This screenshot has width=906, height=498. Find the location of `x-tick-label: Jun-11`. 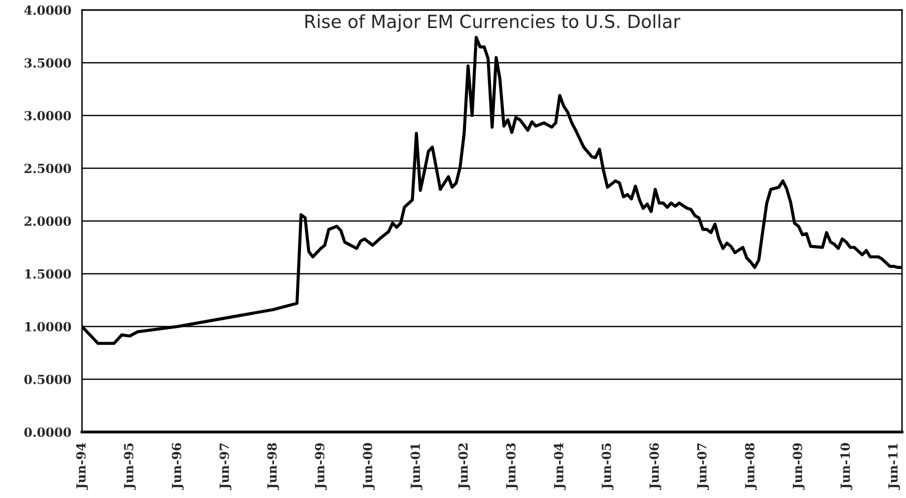

x-tick-label: Jun-11 is located at coordinates (894, 467).